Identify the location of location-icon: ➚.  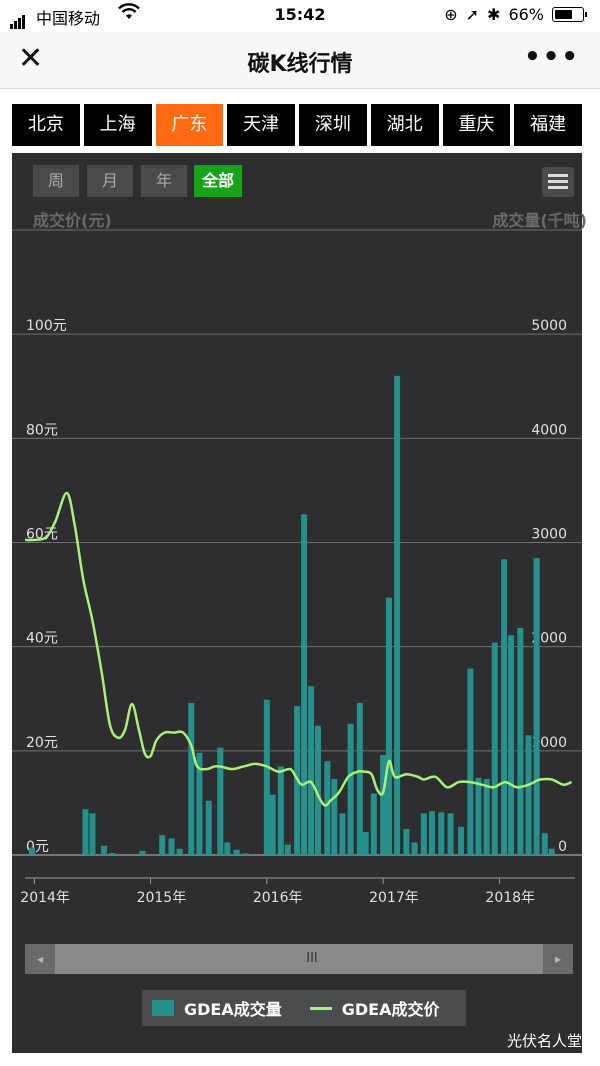
(472, 14).